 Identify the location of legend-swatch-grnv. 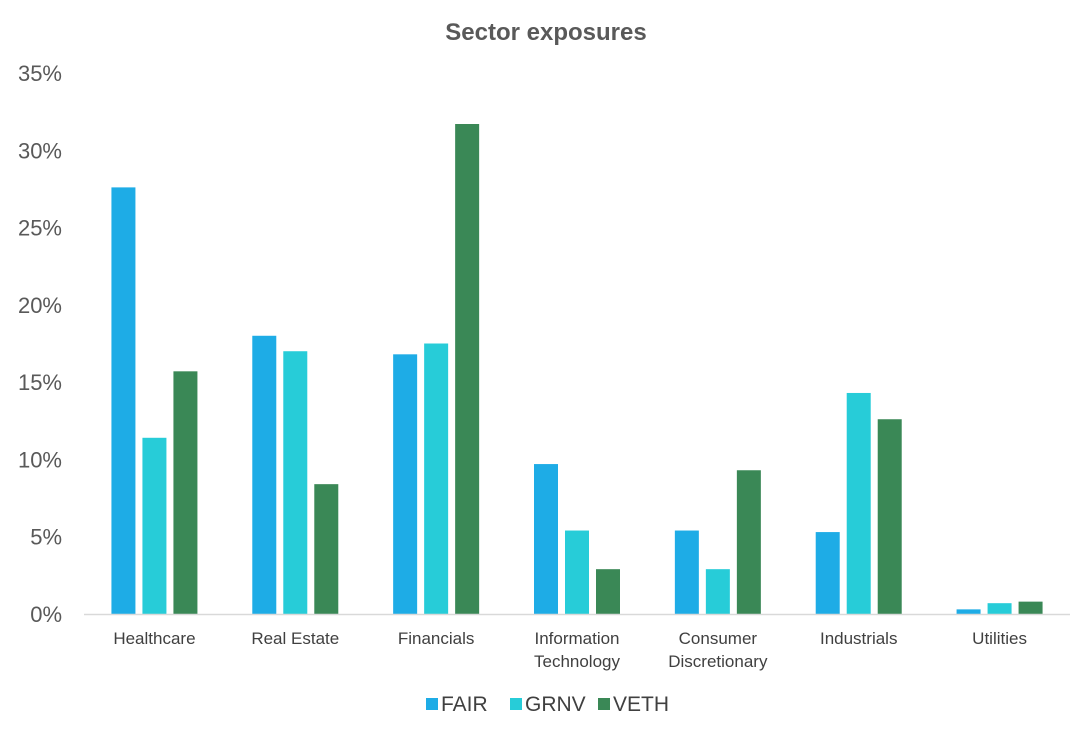
(516, 704).